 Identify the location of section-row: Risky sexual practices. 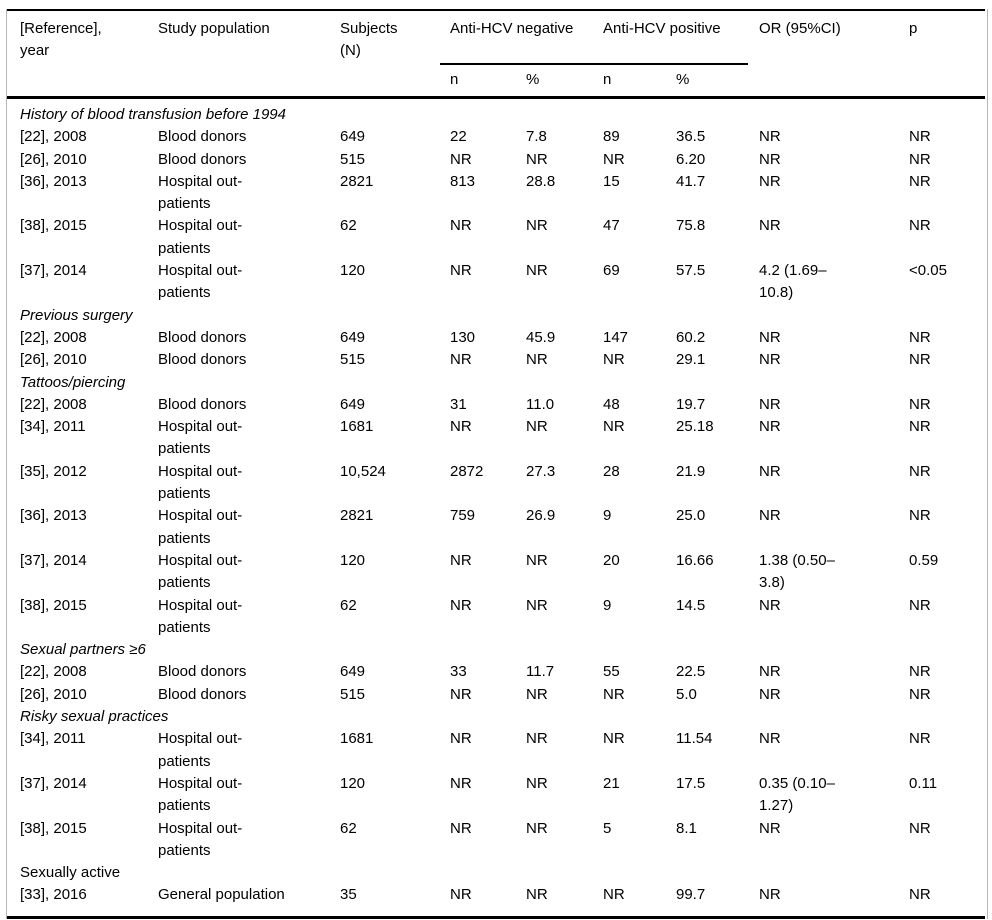
(496, 717).